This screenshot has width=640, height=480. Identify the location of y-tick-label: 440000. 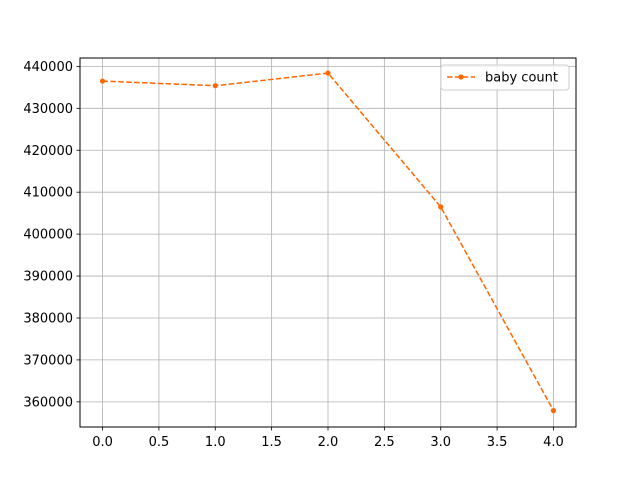
(48, 67).